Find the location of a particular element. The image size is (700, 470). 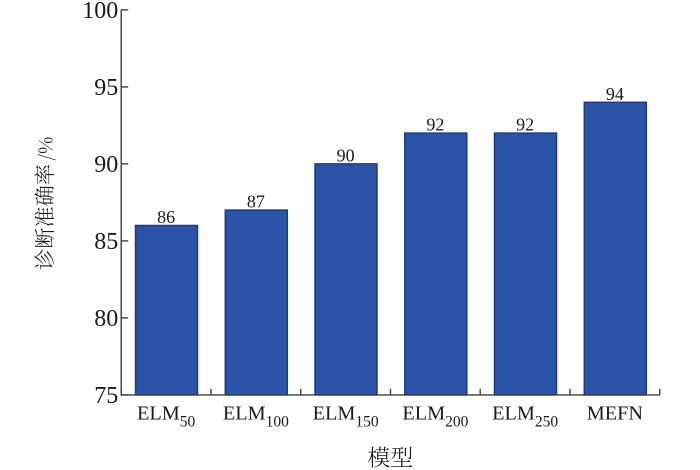

svg-text: 94 is located at coordinates (615, 94).